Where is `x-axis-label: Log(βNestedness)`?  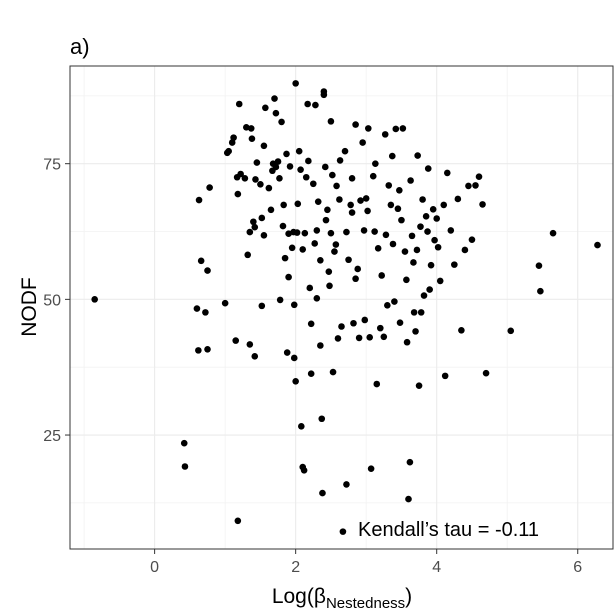 x-axis-label: Log(βNestedness) is located at coordinates (342, 598).